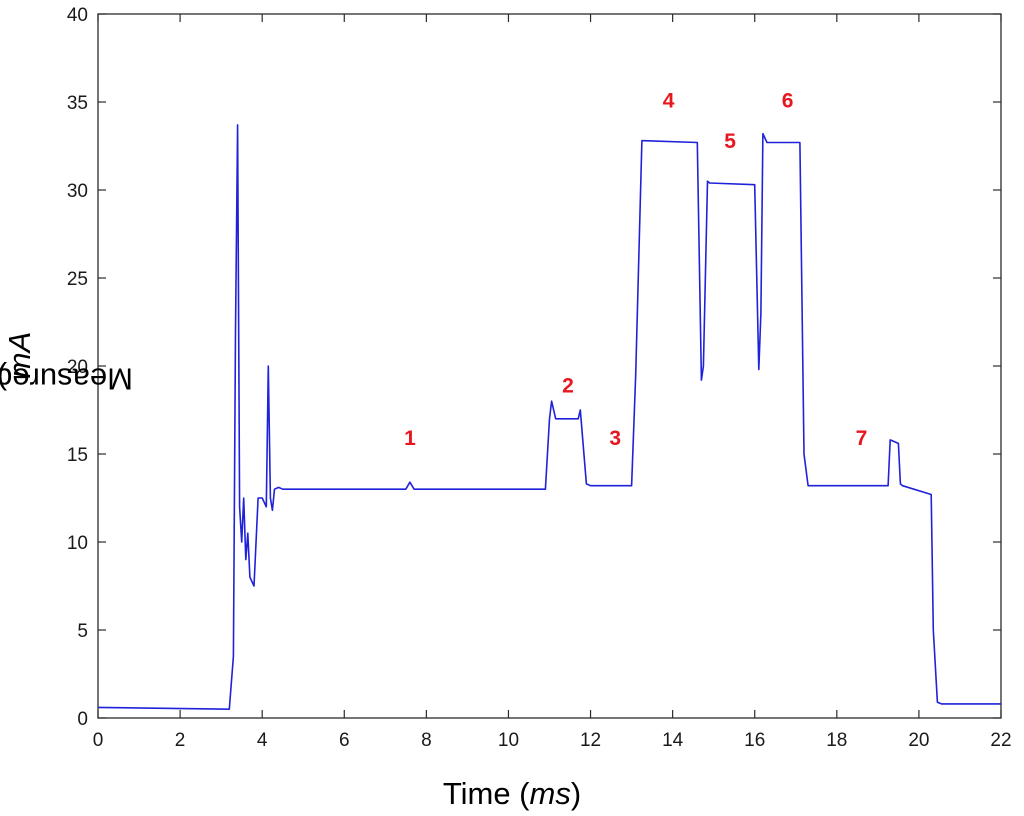  Describe the element at coordinates (344, 740) in the screenshot. I see `x-tick-label: 6` at that location.